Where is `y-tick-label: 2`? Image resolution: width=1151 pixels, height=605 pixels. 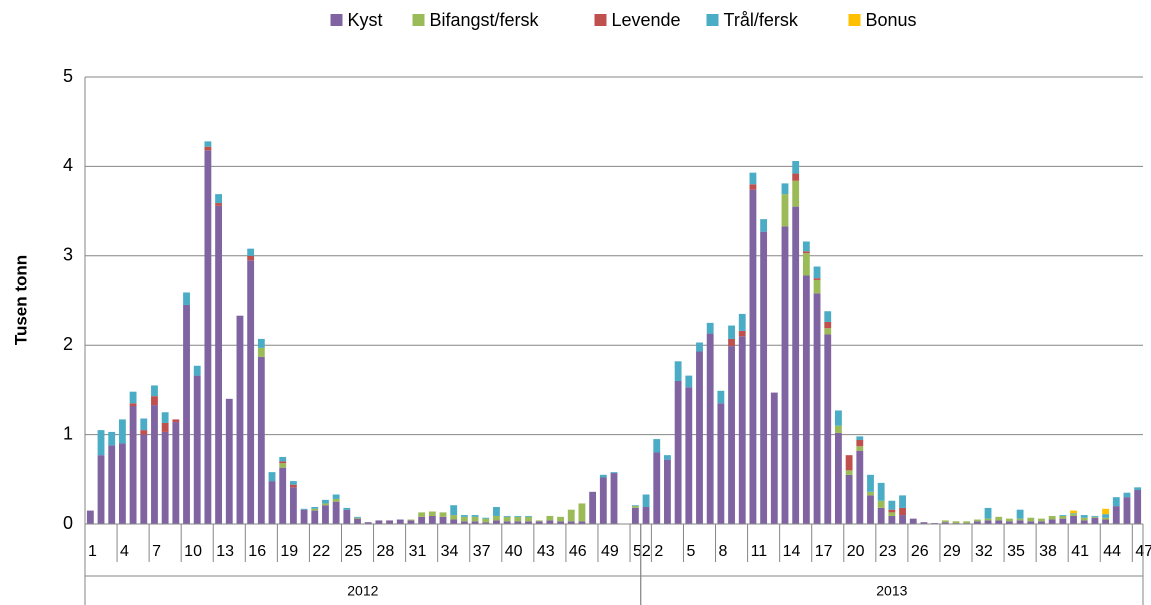 y-tick-label: 2 is located at coordinates (68, 344).